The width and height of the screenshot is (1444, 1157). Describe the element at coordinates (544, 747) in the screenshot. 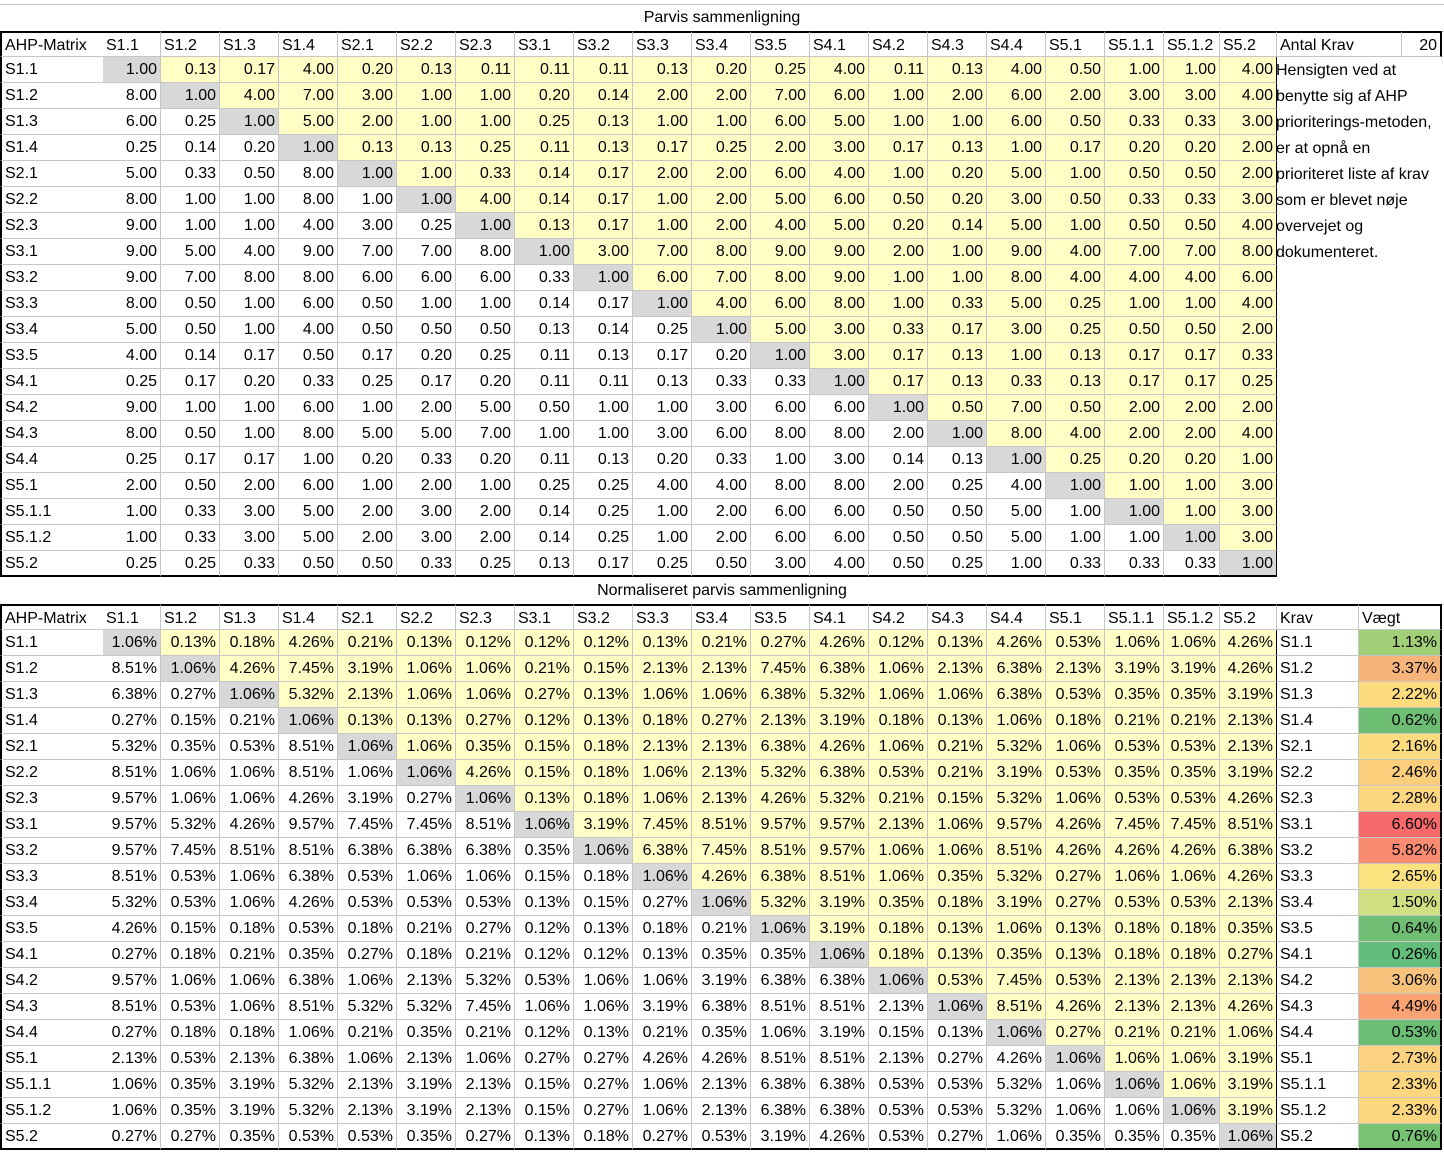

I see `normalized-cell: 0.15%` at that location.